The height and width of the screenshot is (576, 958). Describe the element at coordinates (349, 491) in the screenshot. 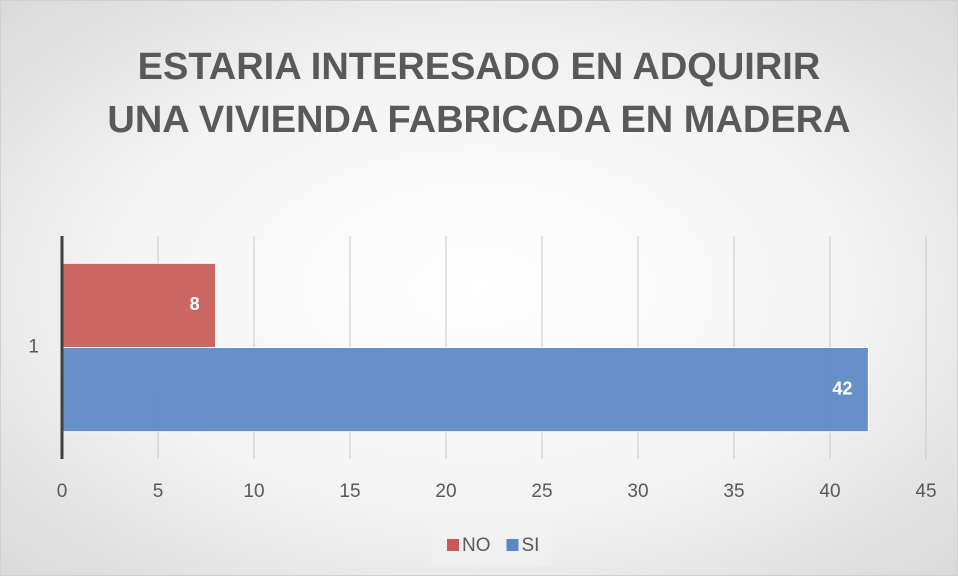

I see `x-tick-label: 15` at that location.